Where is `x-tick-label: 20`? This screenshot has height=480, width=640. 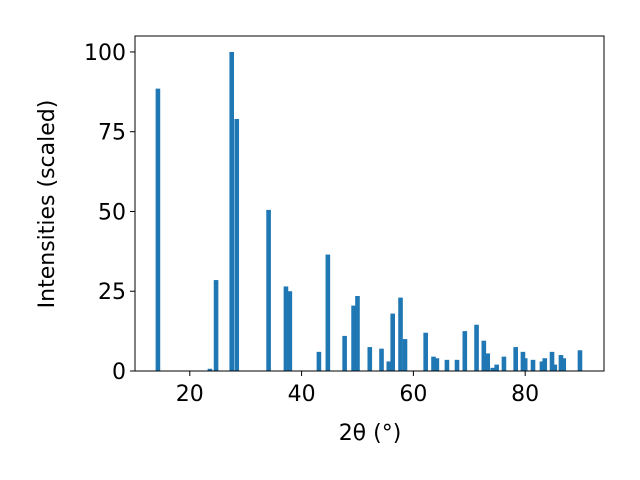 x-tick-label: 20 is located at coordinates (190, 394).